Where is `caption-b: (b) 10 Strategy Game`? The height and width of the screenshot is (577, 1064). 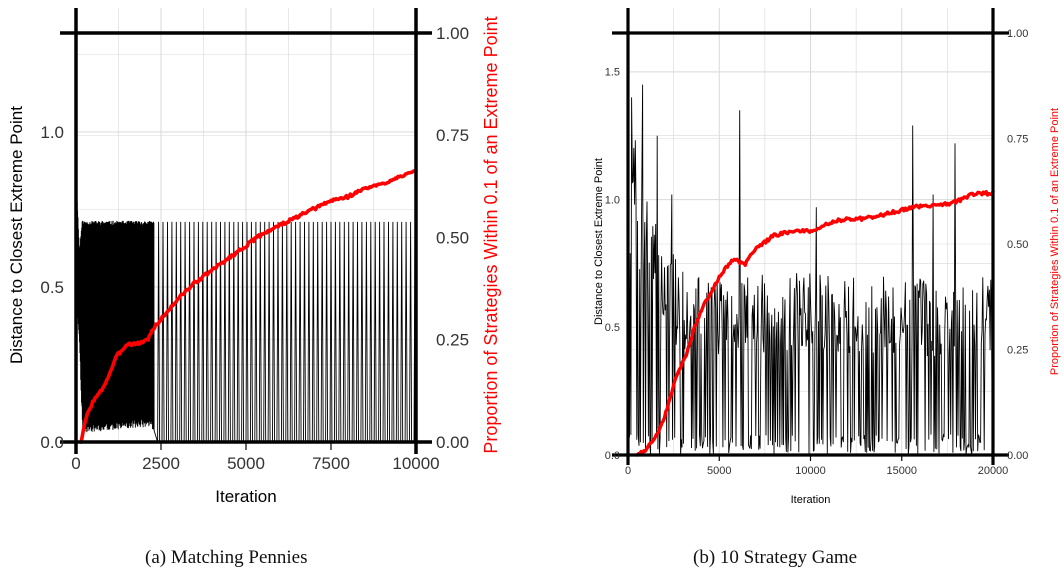
caption-b: (b) 10 Strategy Game is located at coordinates (775, 557).